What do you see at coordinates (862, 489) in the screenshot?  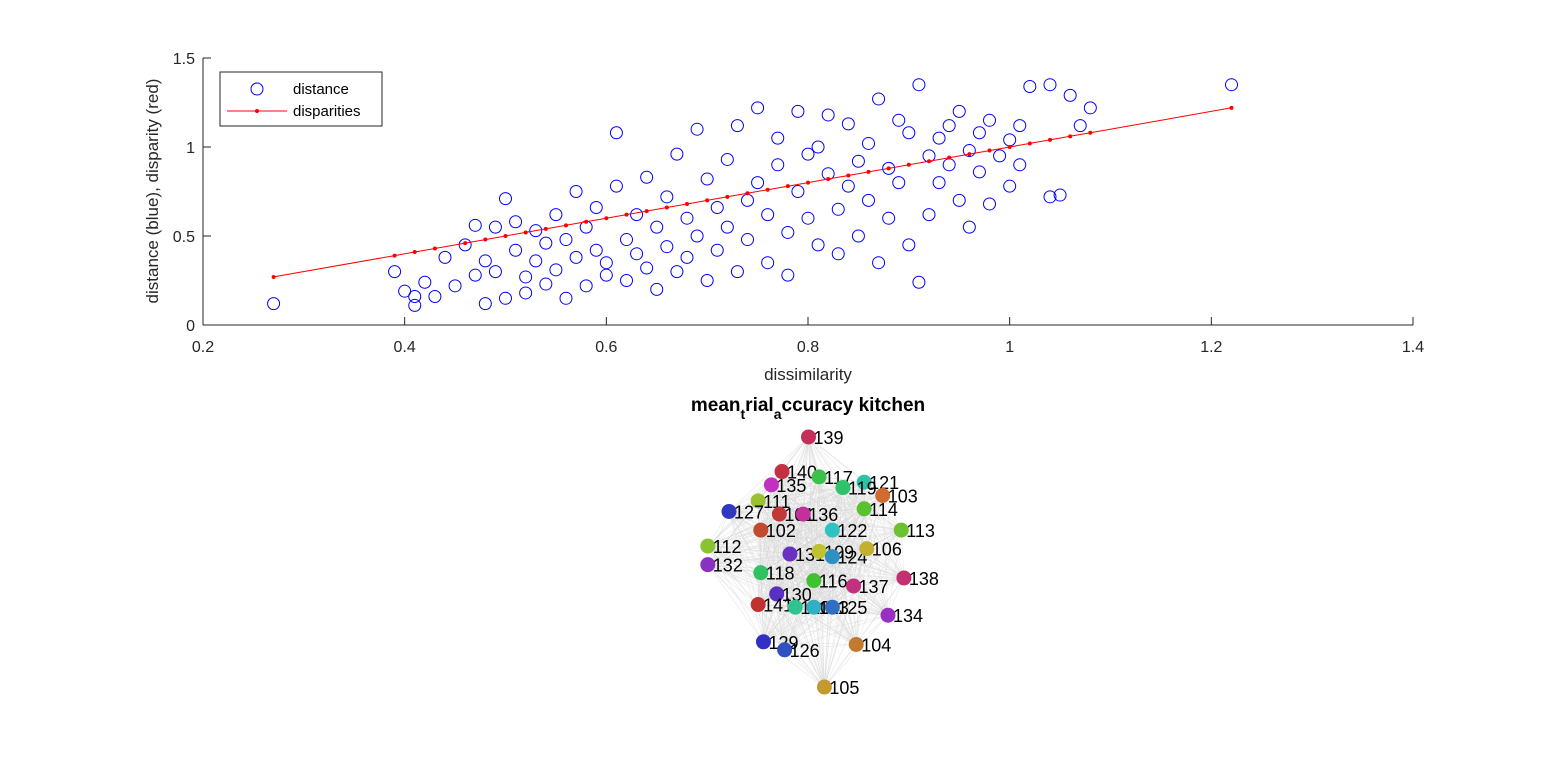 I see `graph-node-label: 119` at bounding box center [862, 489].